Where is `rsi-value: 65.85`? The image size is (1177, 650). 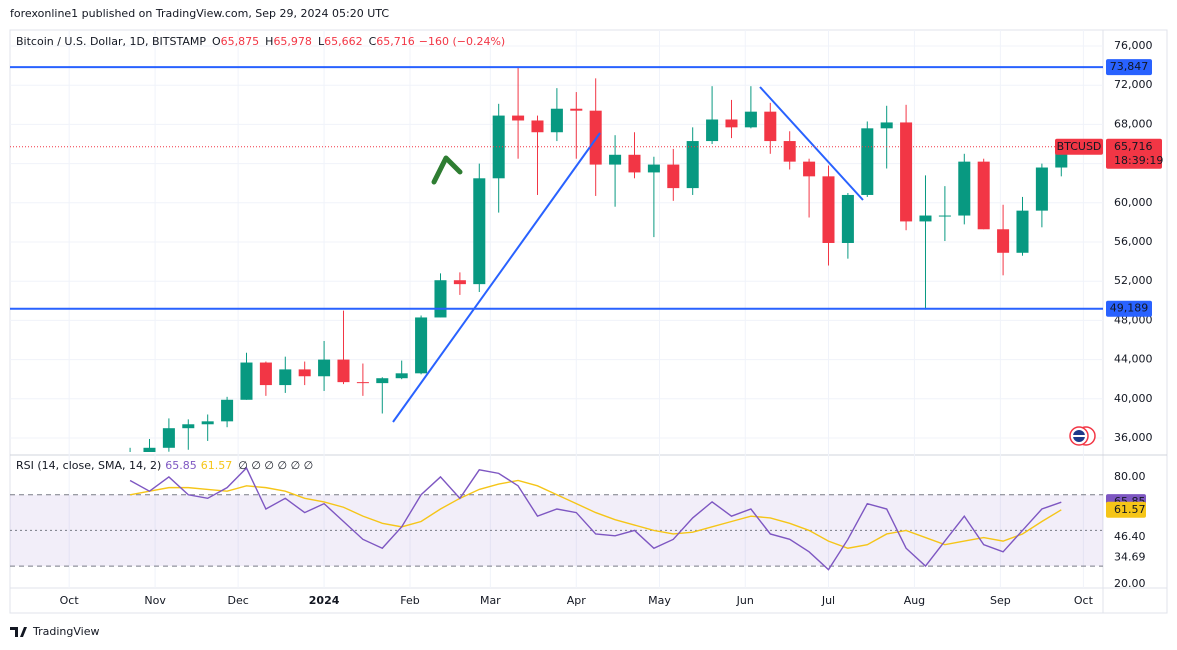 rsi-value: 65.85 is located at coordinates (181, 465).